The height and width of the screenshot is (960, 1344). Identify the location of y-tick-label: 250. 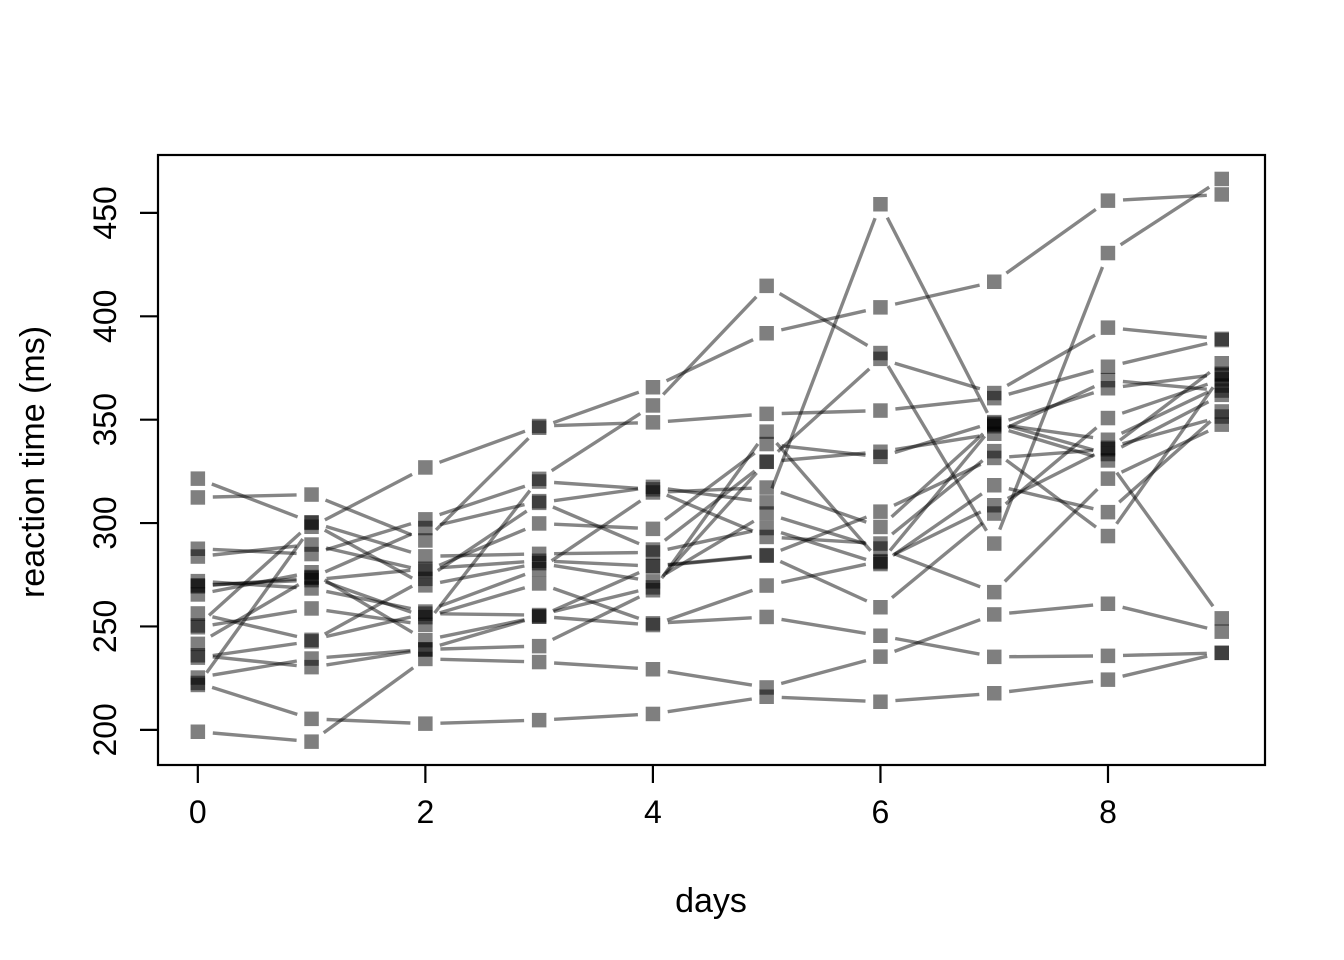
(105, 626).